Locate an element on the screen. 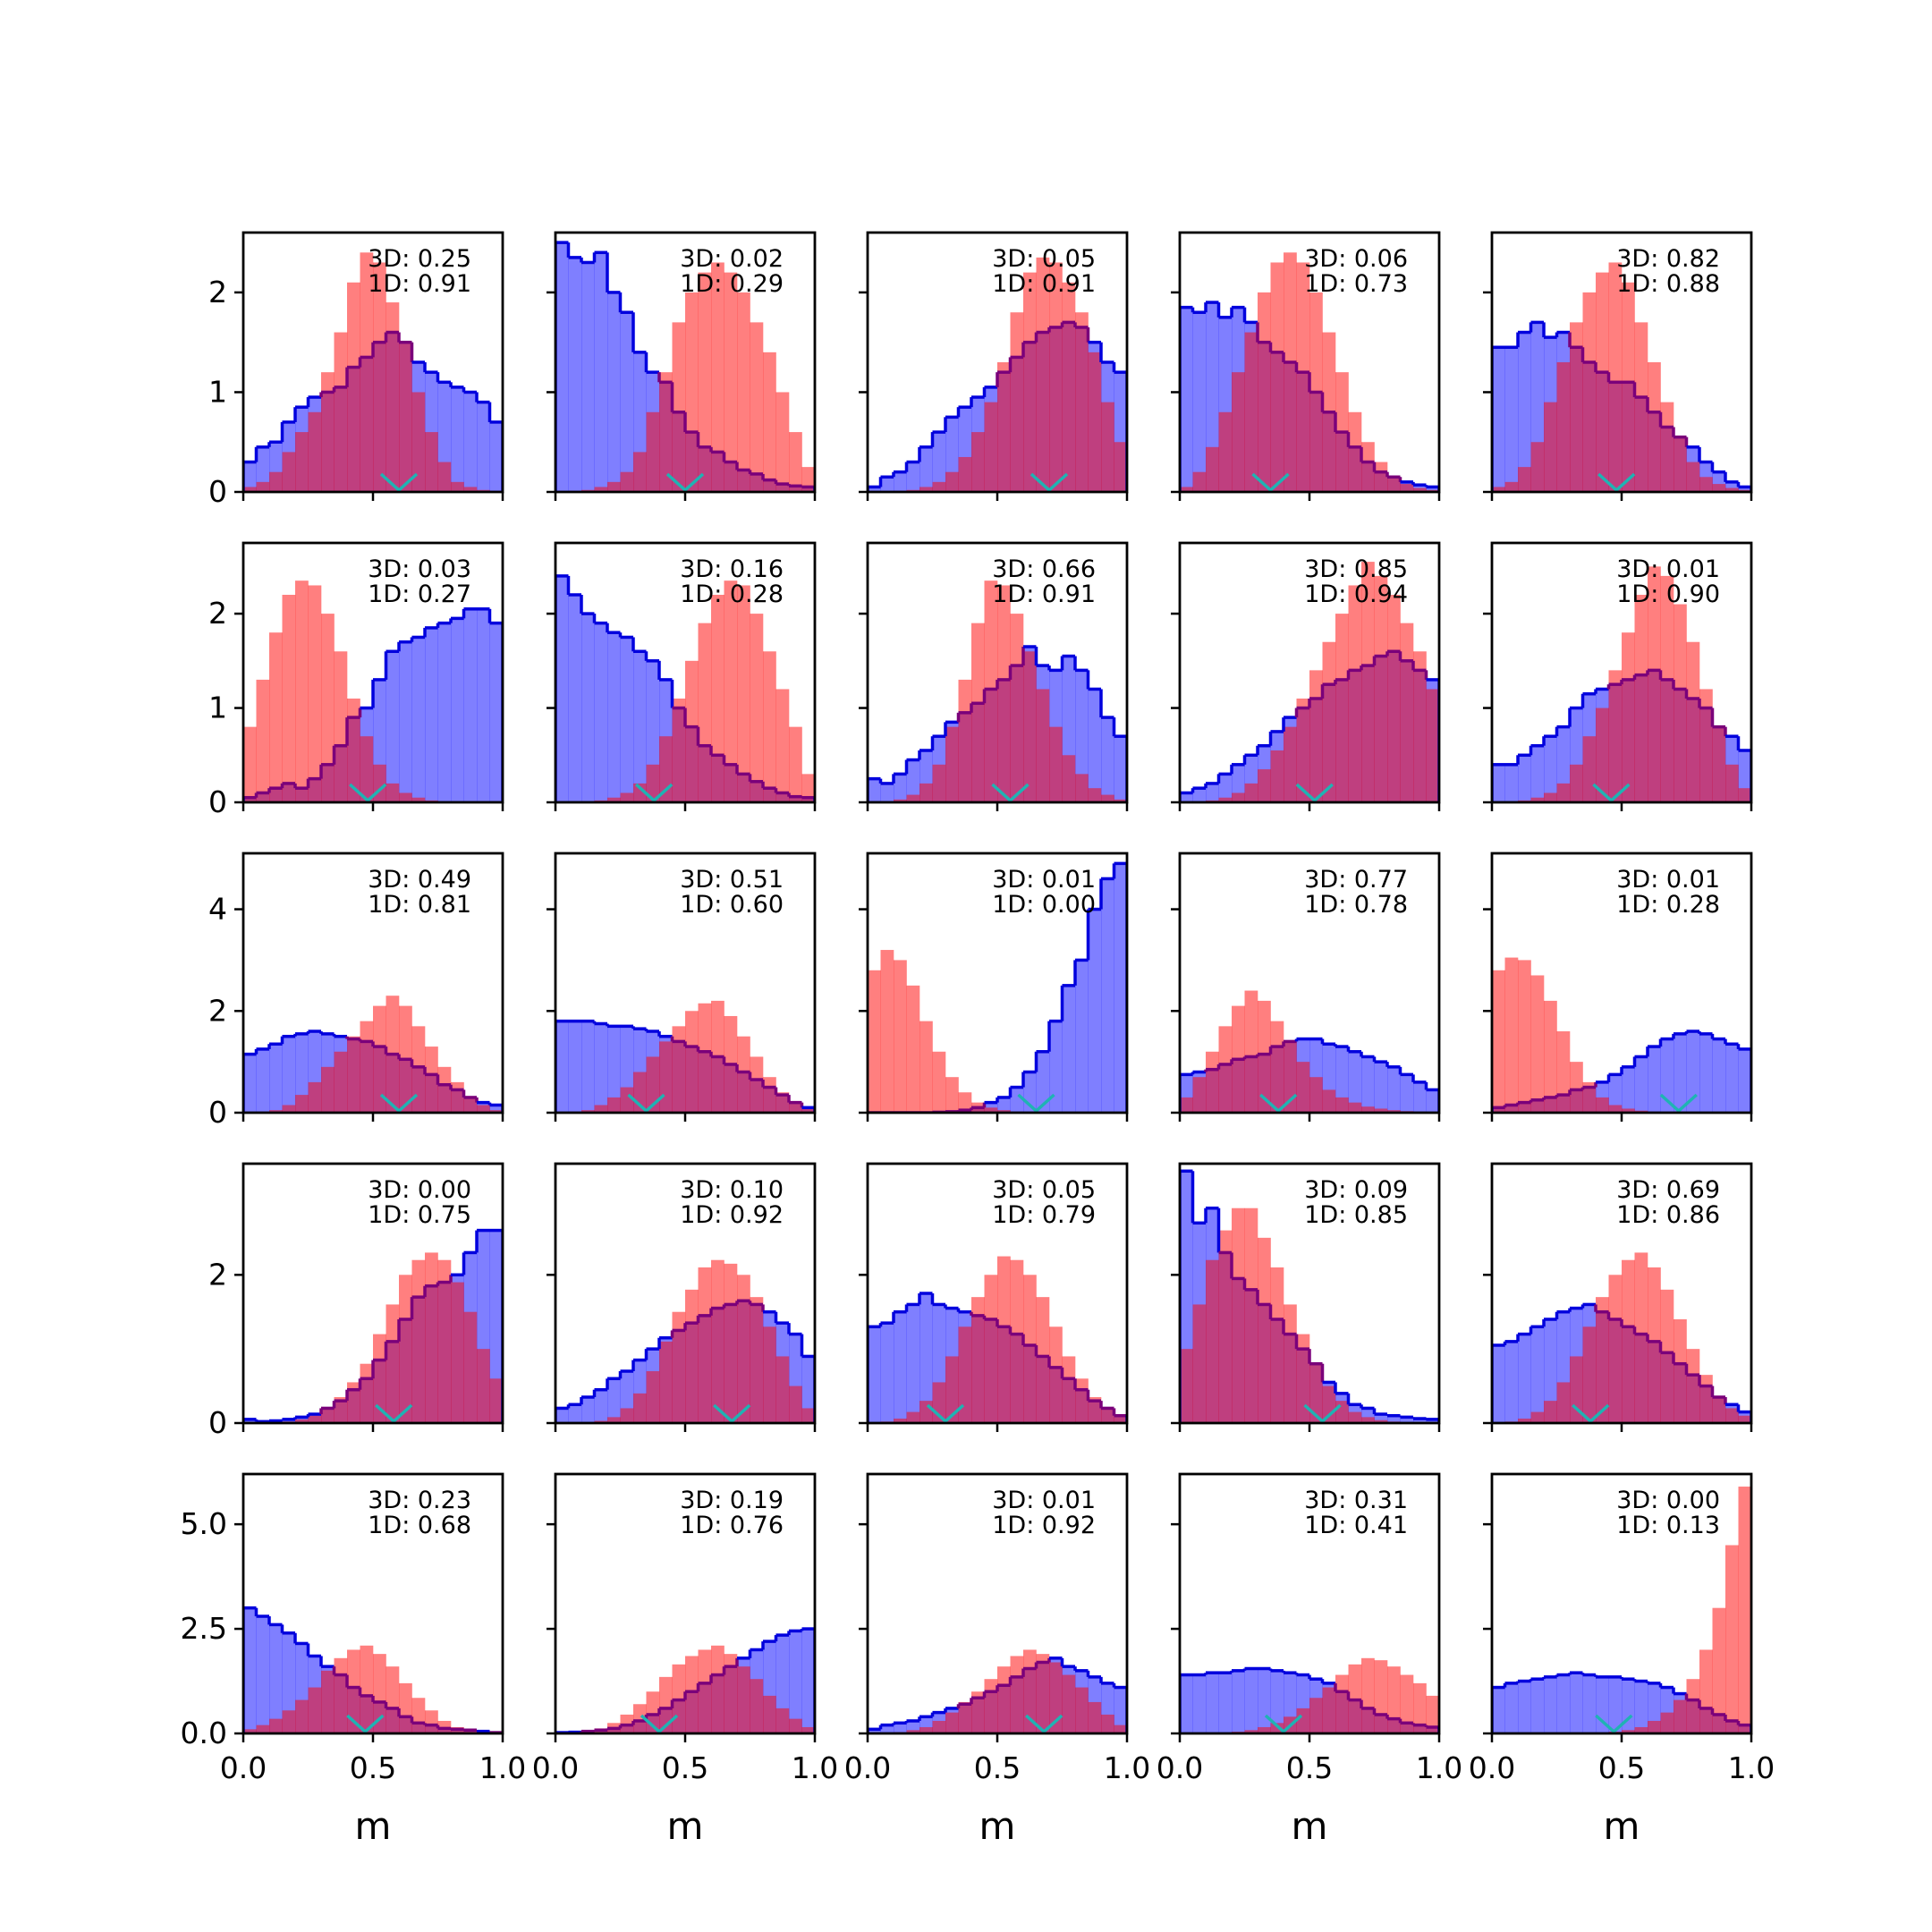 The width and height of the screenshot is (1932, 1932). annotation-1d: 1D: 0.60 is located at coordinates (732, 905).